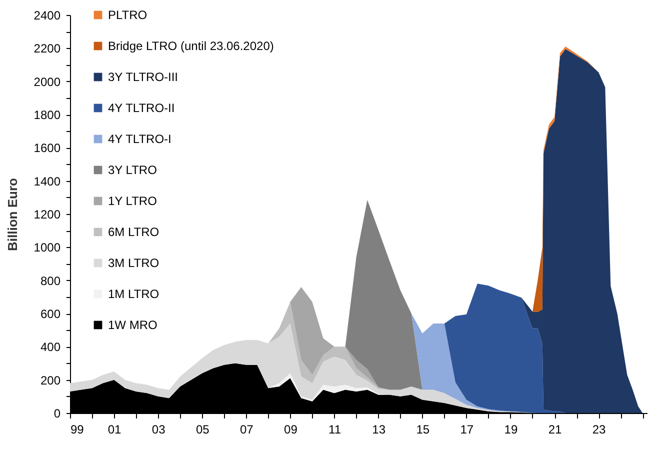 The image size is (667, 451). Describe the element at coordinates (134, 232) in the screenshot. I see `legend-label: 6M LTRO` at that location.